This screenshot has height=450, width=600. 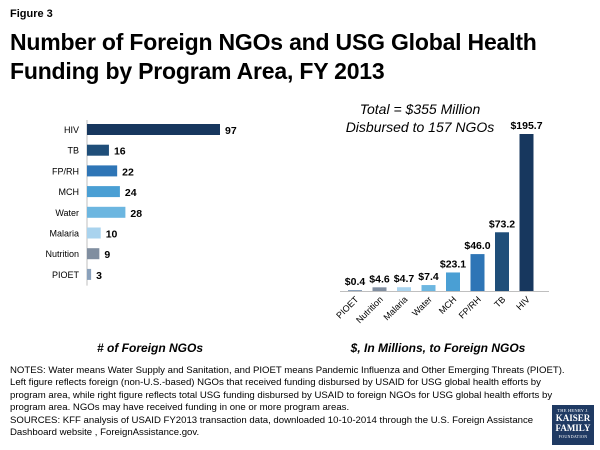 What do you see at coordinates (573, 436) in the screenshot?
I see `logo-line-3: FOUNDATION` at bounding box center [573, 436].